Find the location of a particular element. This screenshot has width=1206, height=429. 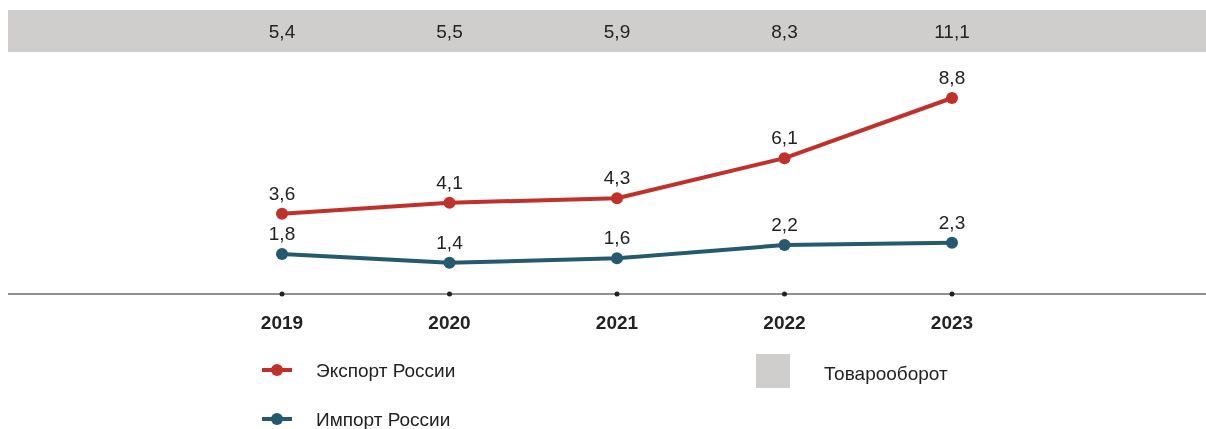

text: Товарооборот is located at coordinates (886, 373).